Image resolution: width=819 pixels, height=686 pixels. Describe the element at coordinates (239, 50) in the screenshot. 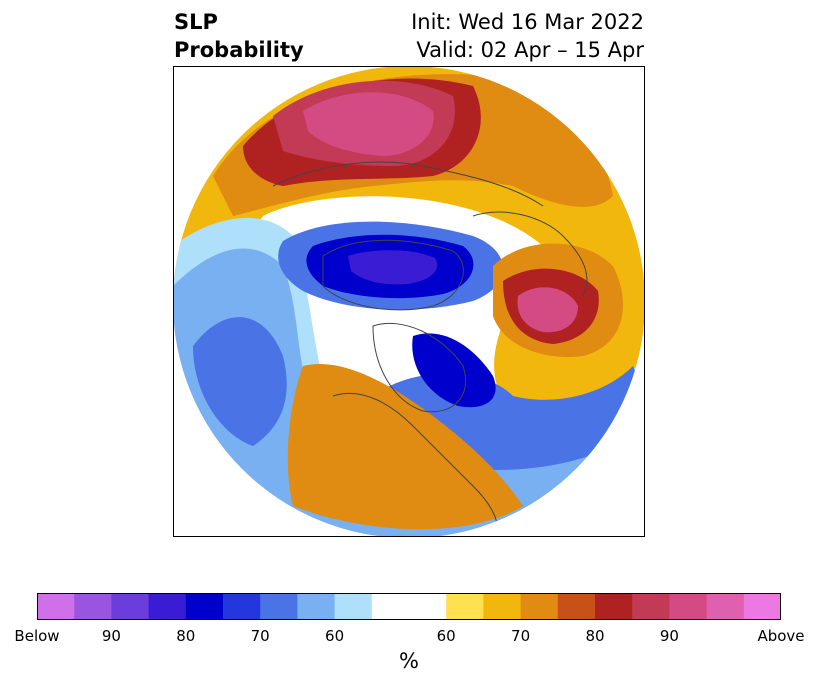

I see `title-line-2: Probability` at that location.